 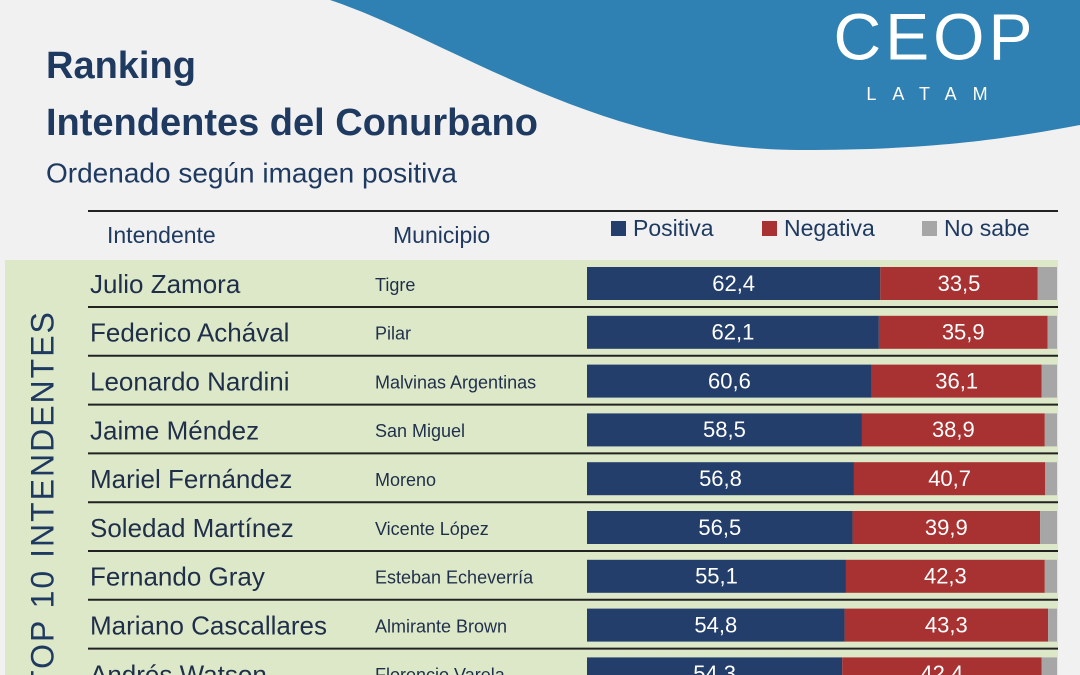 What do you see at coordinates (934, 94) in the screenshot?
I see `brand-sub: LATAM` at bounding box center [934, 94].